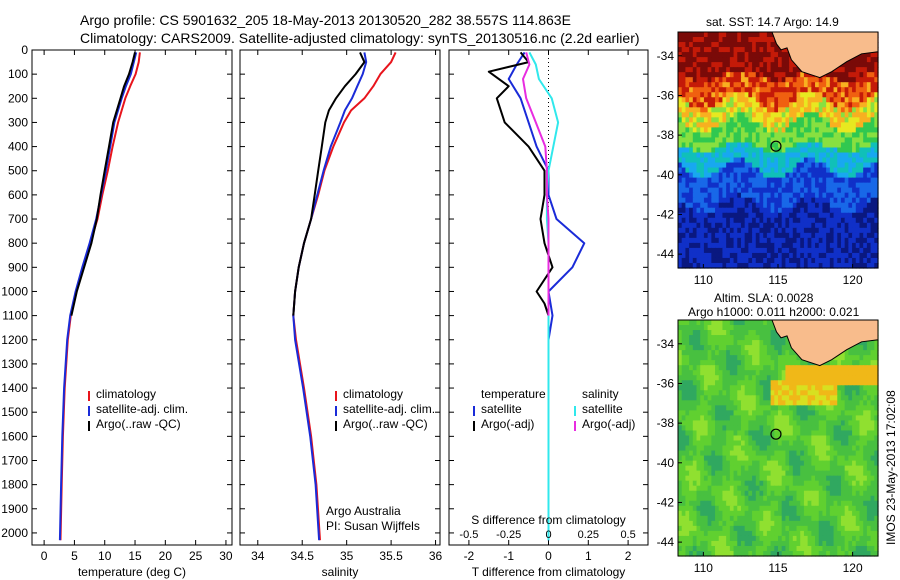 The width and height of the screenshot is (900, 580). I want to click on difference-legend-label: Argo(-adj), so click(507, 424).